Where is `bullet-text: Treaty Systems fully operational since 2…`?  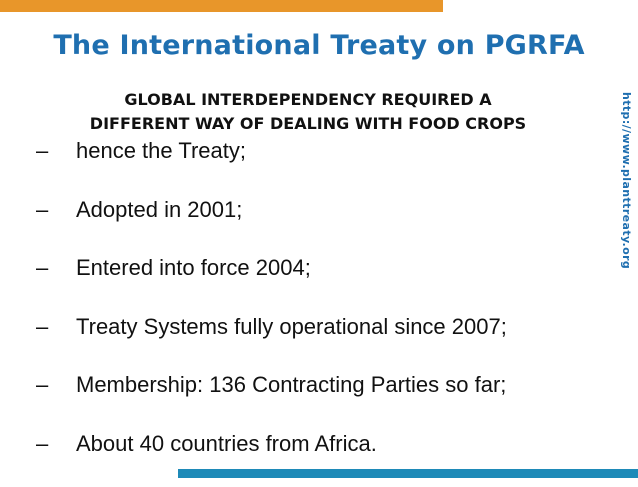
bullet-text: Treaty Systems fully operational since 2… is located at coordinates (291, 326).